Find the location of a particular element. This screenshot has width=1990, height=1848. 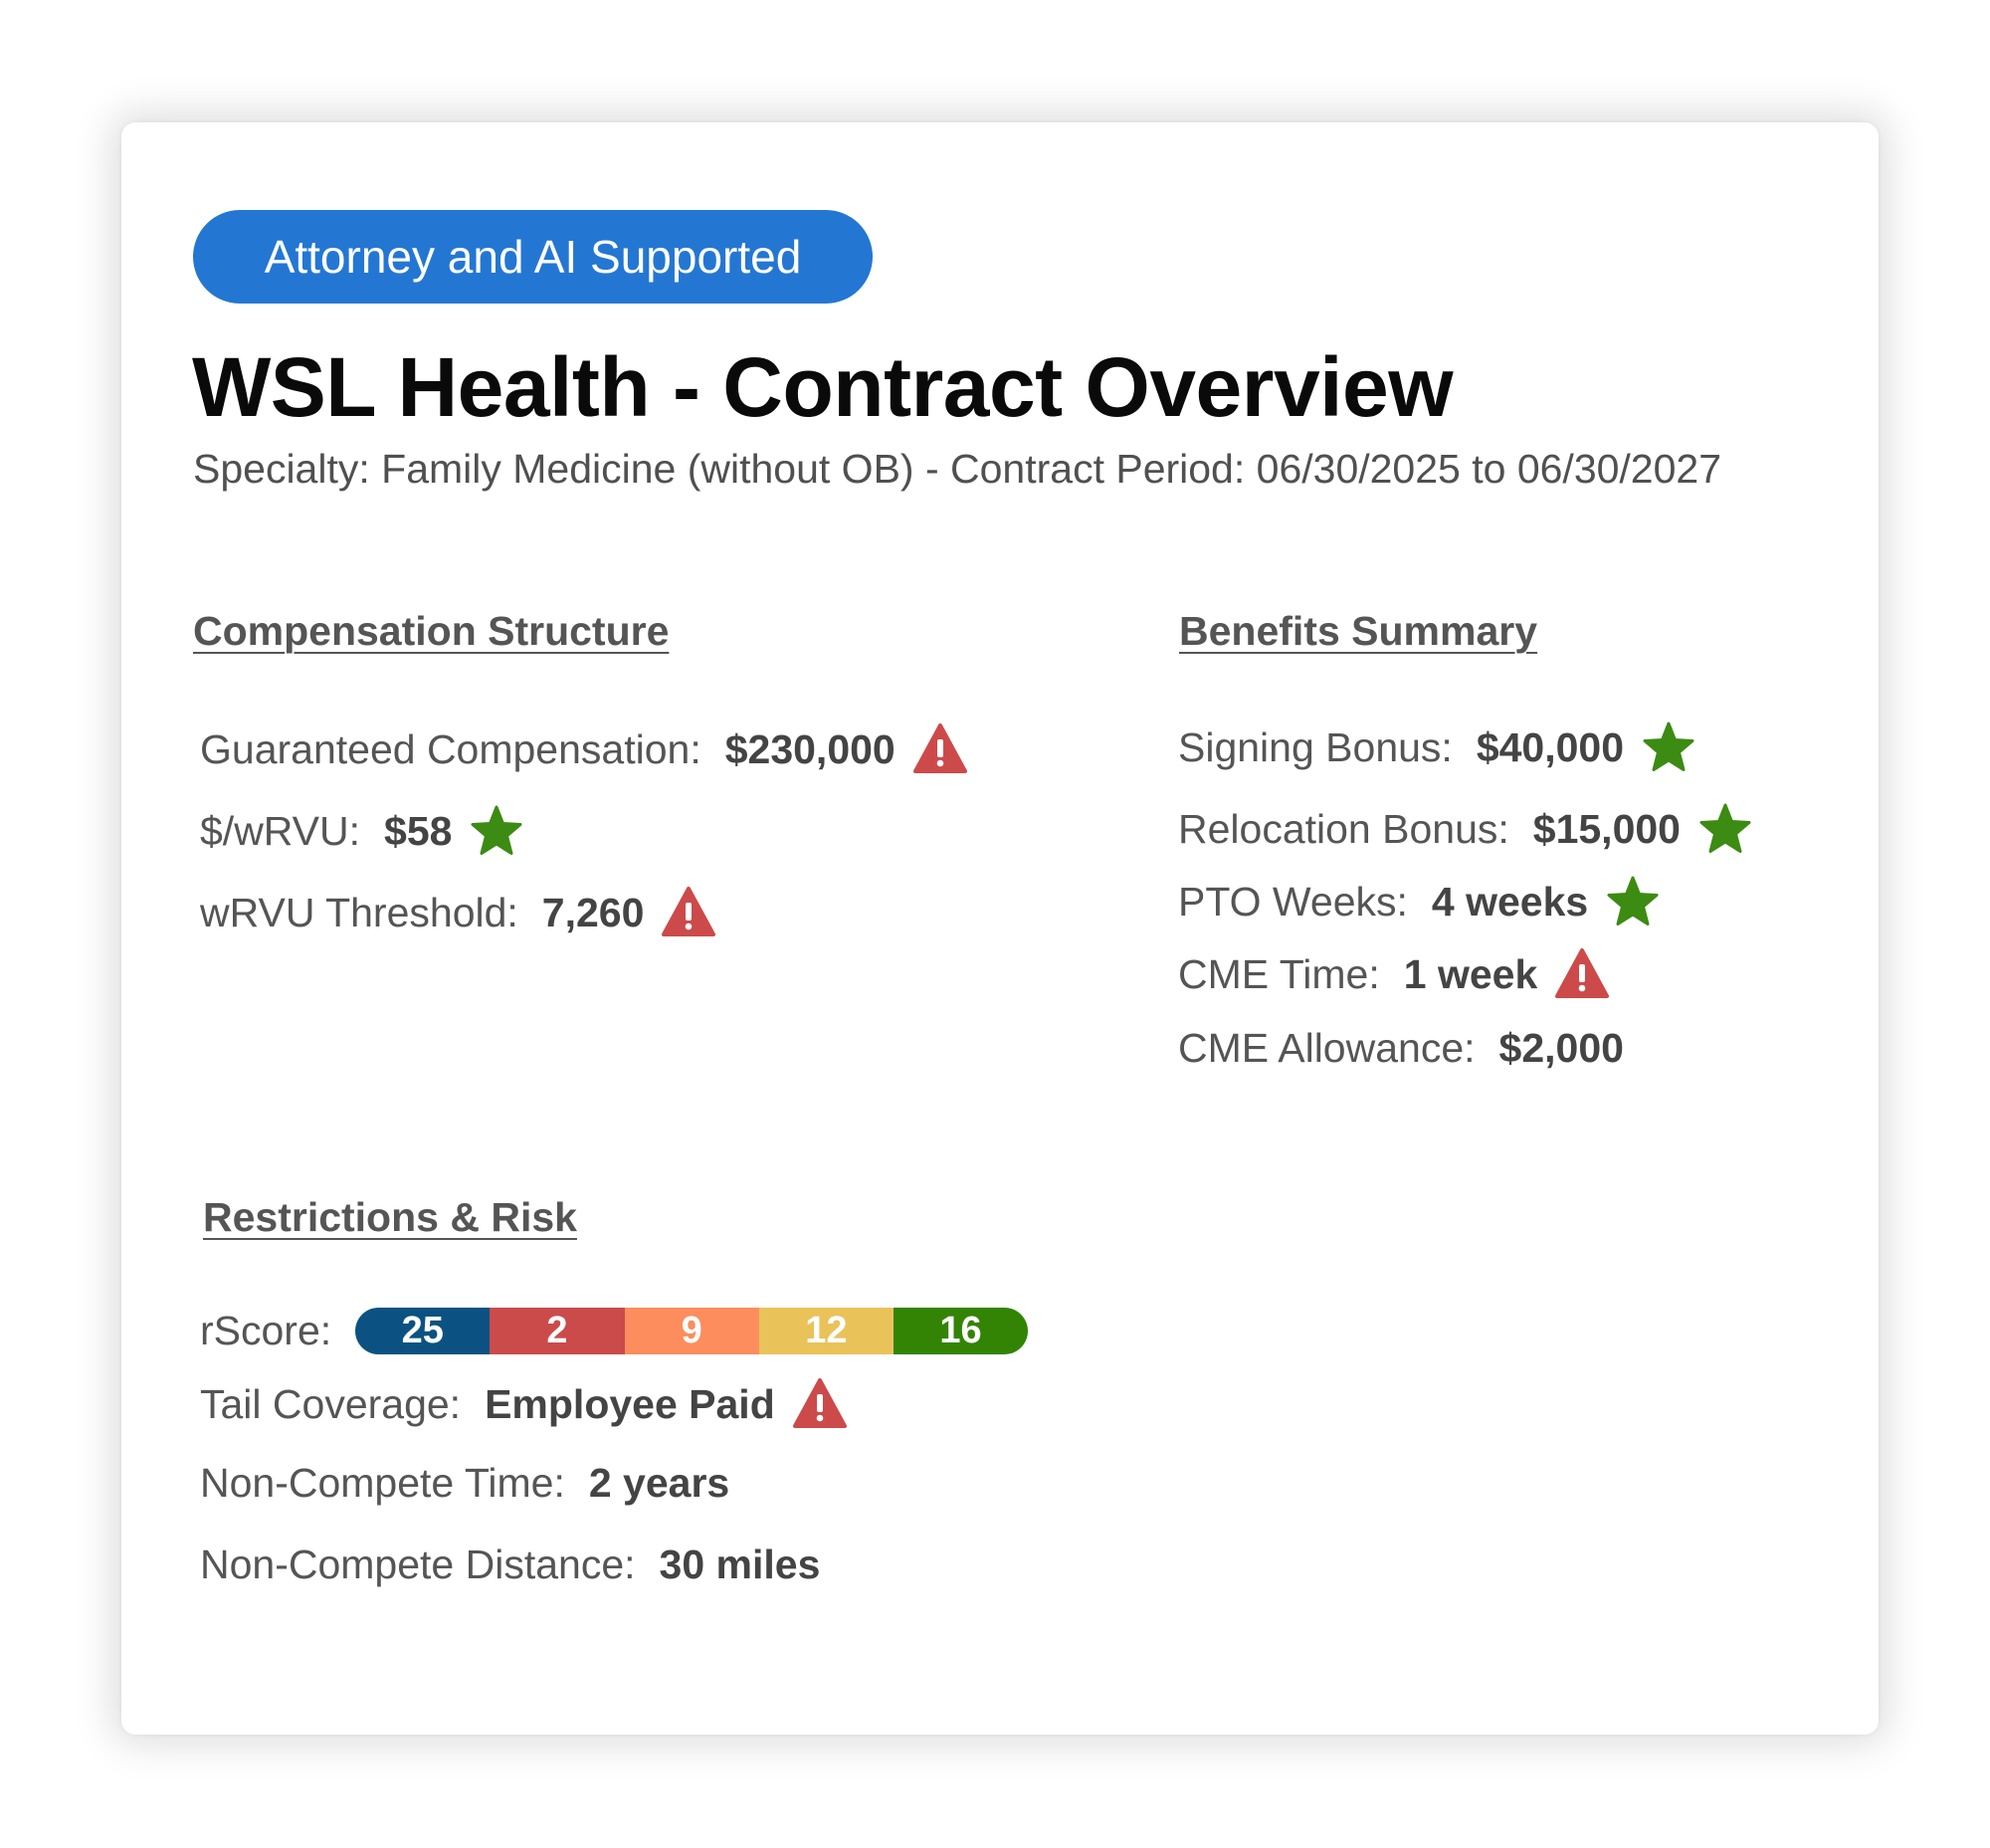

page-title: WSL Health - Contract Overview is located at coordinates (823, 387).